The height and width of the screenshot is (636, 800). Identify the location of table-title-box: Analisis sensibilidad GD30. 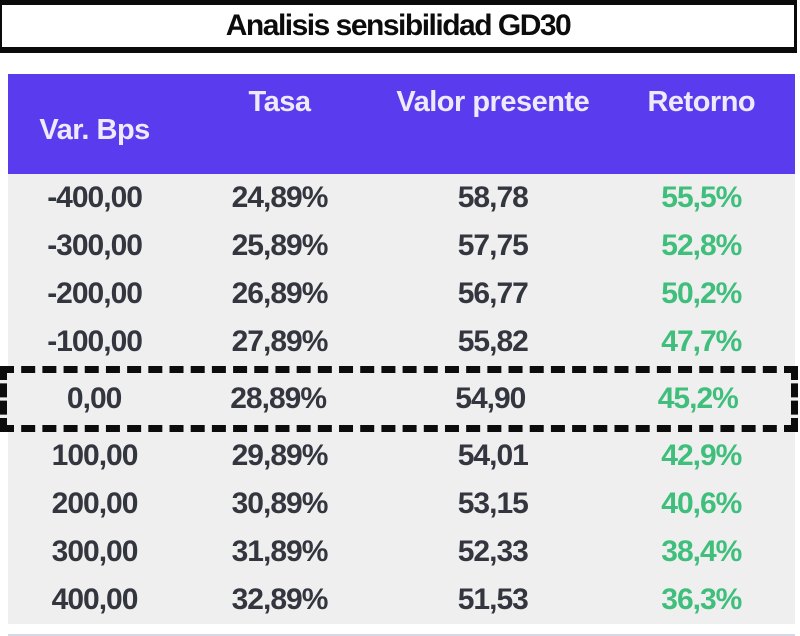
(398, 26).